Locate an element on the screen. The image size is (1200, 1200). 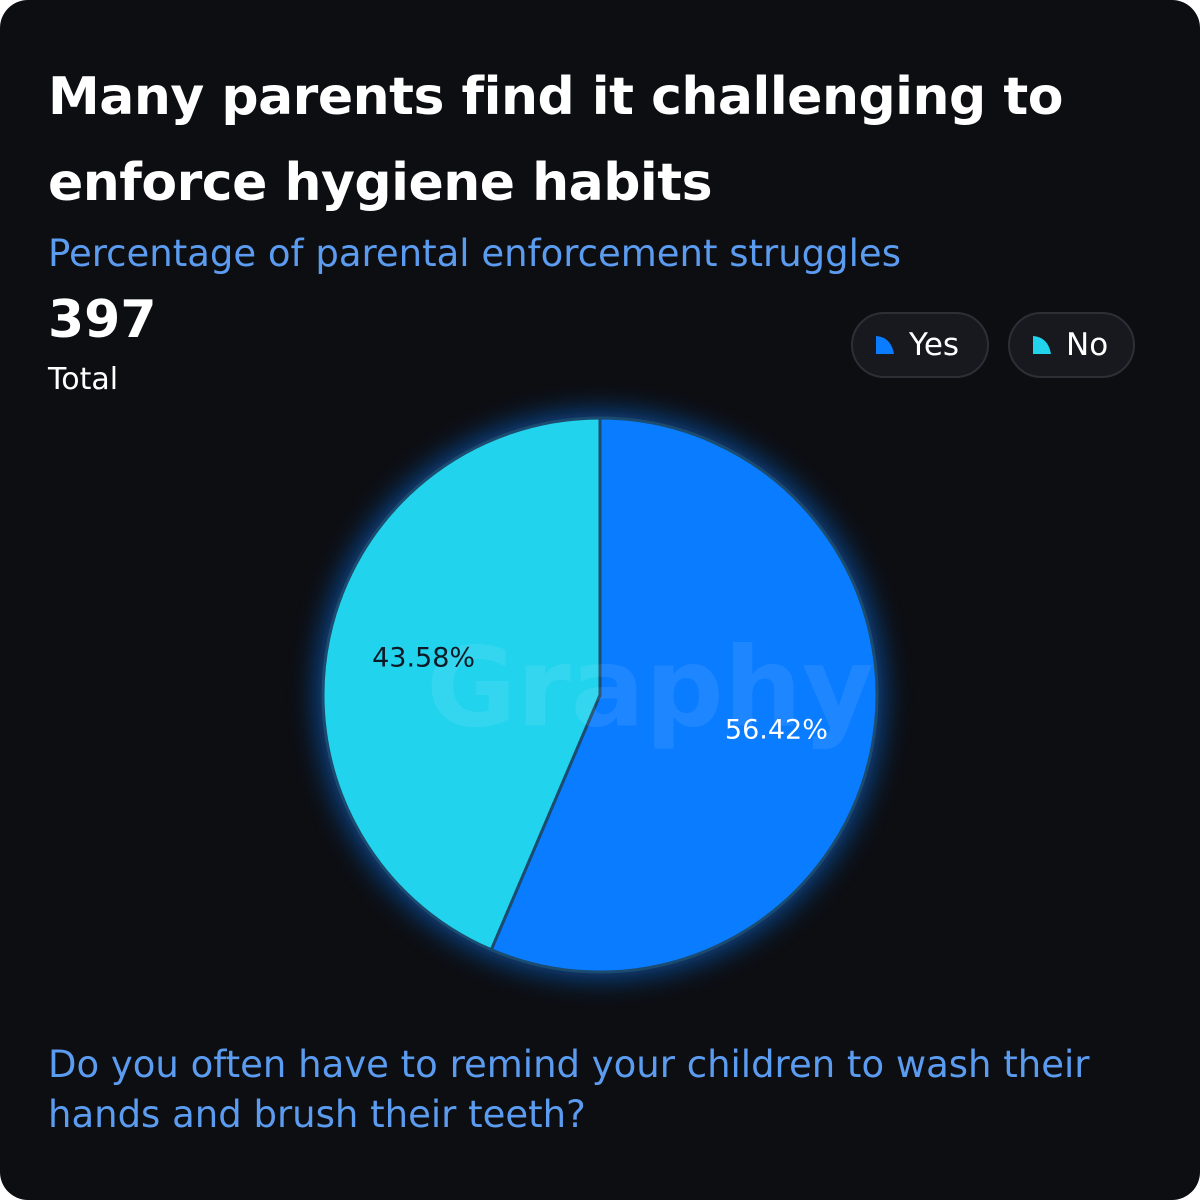
legend-item: Yes is located at coordinates (920, 345).